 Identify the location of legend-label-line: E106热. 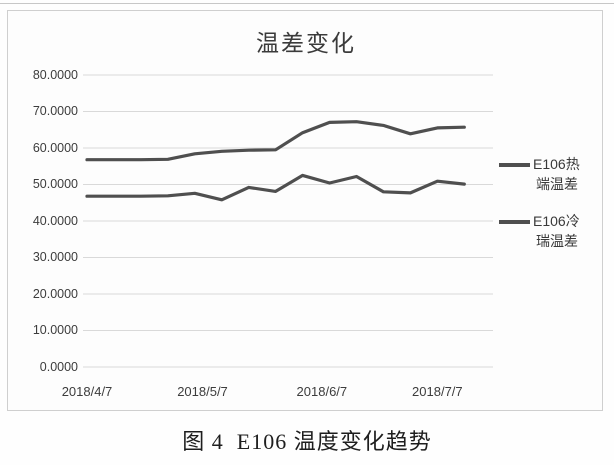
(556, 164).